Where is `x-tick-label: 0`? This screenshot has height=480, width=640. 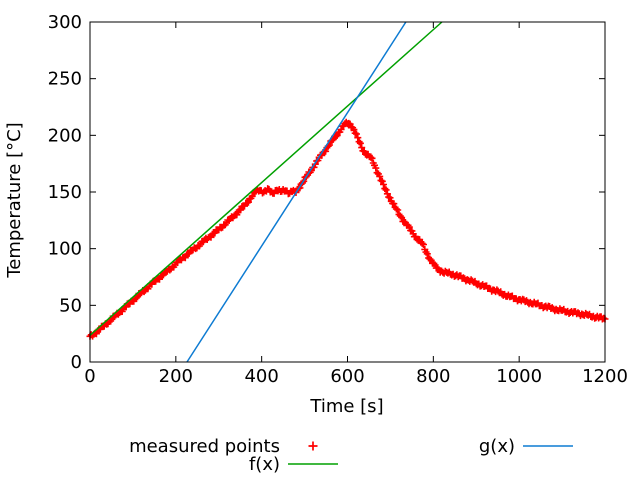 x-tick-label: 0 is located at coordinates (89, 376).